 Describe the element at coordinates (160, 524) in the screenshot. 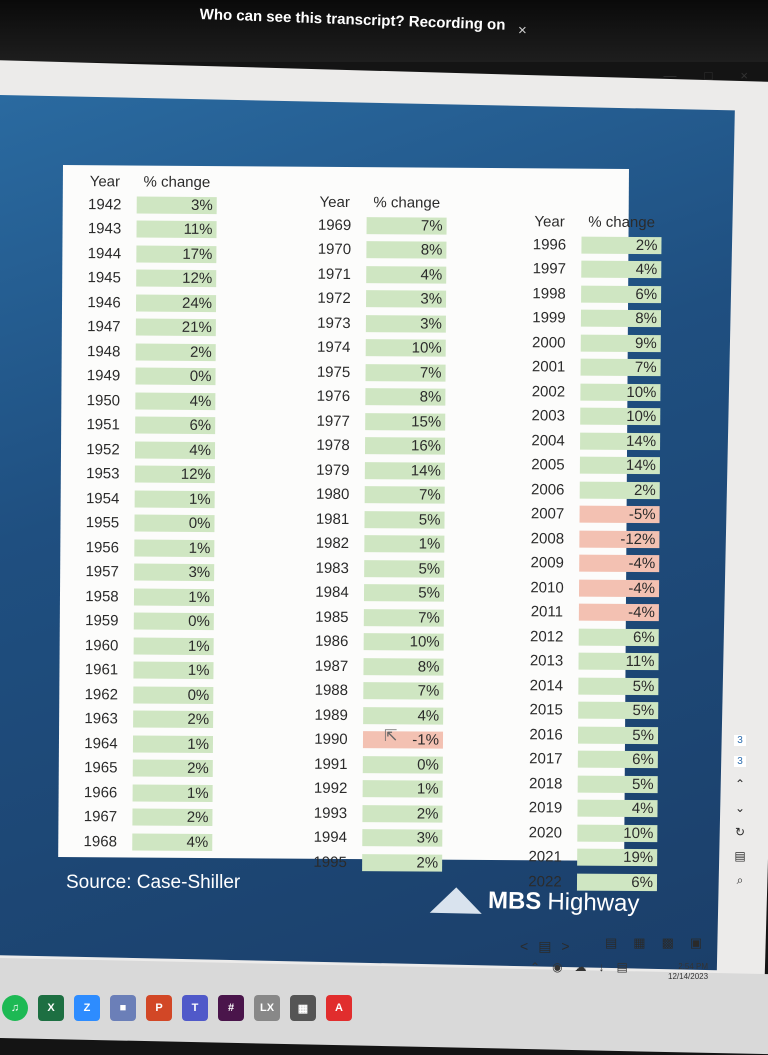

I see `table-row: 1955 0%` at that location.